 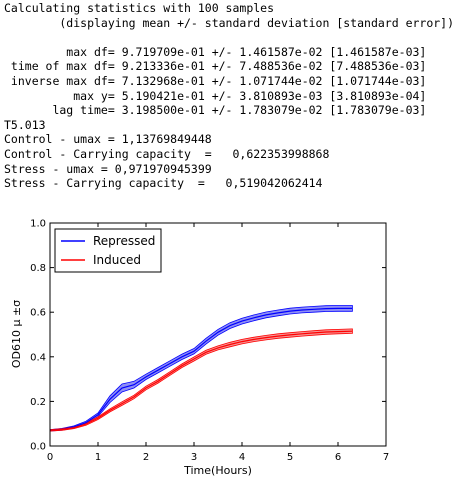 What do you see at coordinates (242, 457) in the screenshot?
I see `x-tick-label: 4` at bounding box center [242, 457].